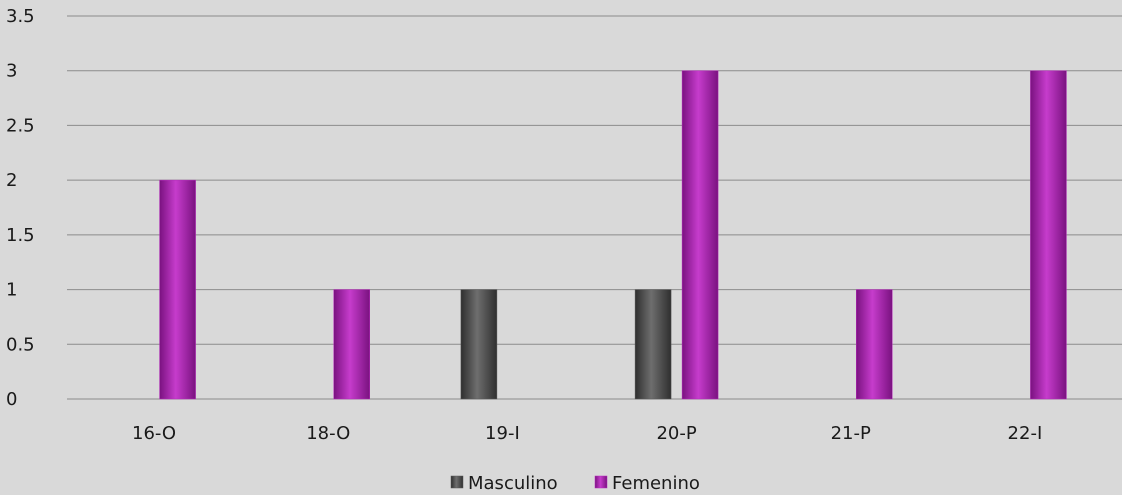  Describe the element at coordinates (11, 399) in the screenshot. I see `y-tick-label: 0` at that location.